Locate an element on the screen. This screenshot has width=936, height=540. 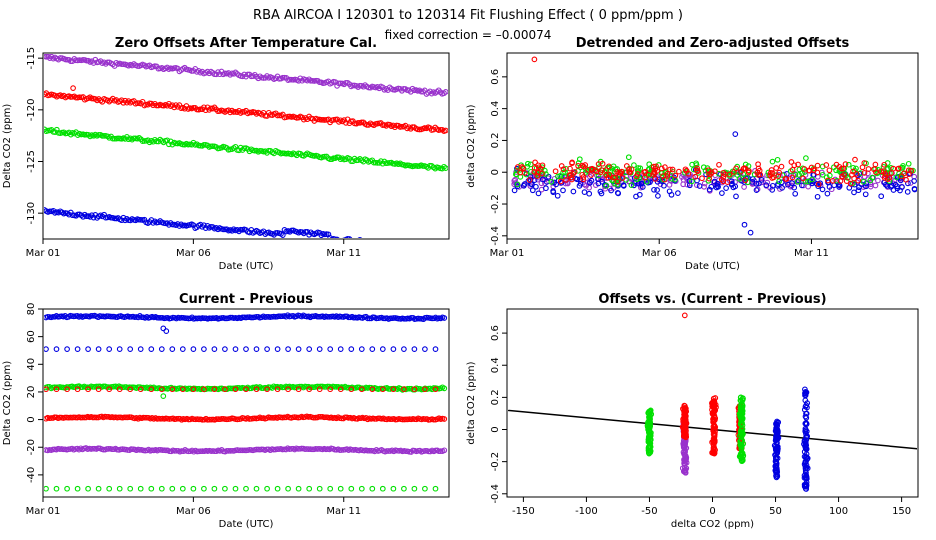
x-axis-label: Date (UTC) is located at coordinates (246, 266).